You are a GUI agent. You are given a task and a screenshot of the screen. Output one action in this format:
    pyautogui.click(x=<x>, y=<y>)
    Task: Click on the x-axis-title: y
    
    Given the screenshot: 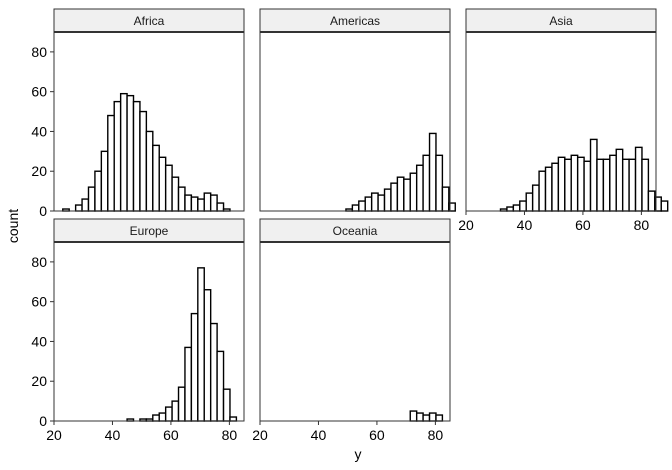 What is the action you would take?
    pyautogui.click(x=358, y=454)
    